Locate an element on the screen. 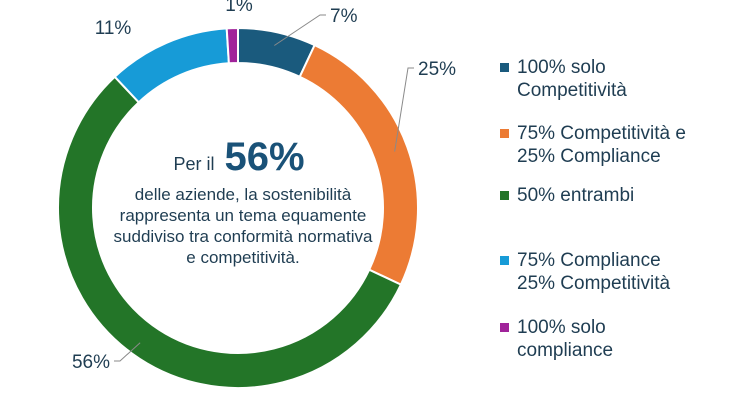 This screenshot has width=751, height=415. legend-item-1: 100% solo Competitività is located at coordinates (623, 79).